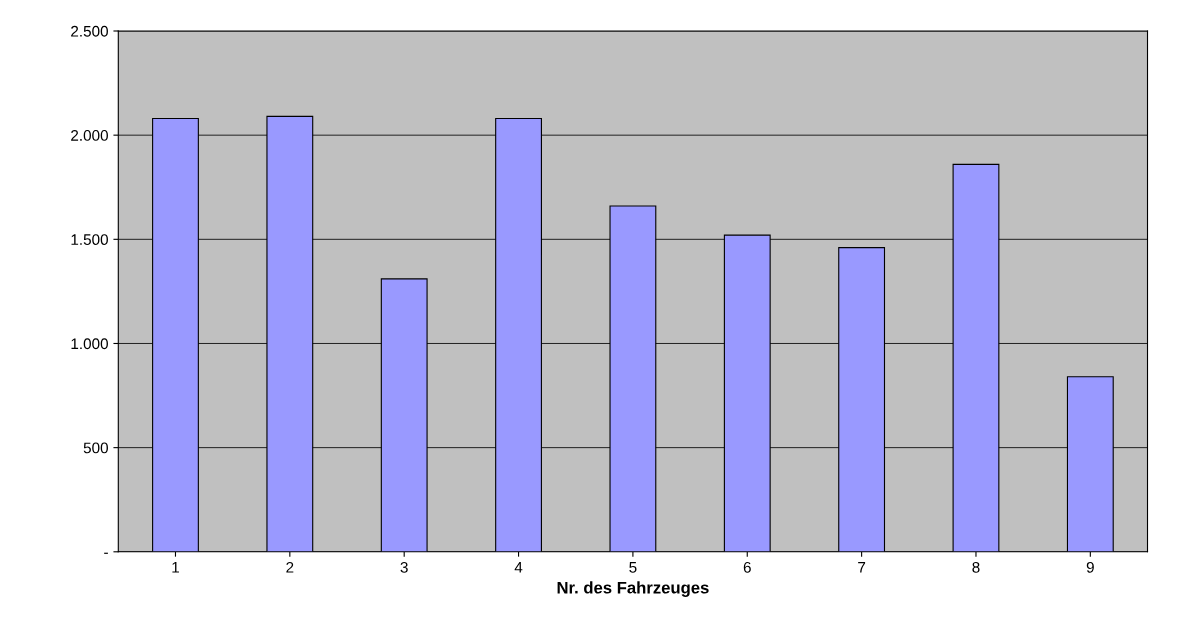 The height and width of the screenshot is (620, 1183). Describe the element at coordinates (862, 567) in the screenshot. I see `x-tick-label: 7` at that location.